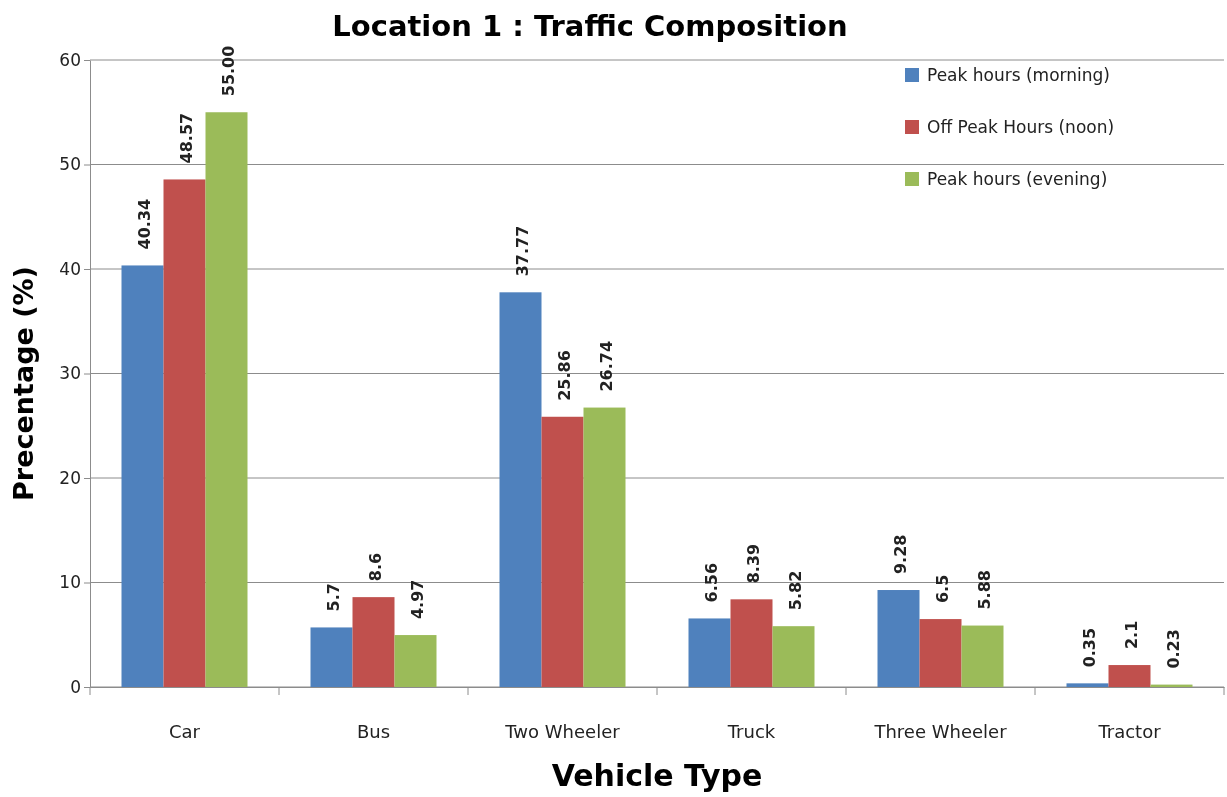 Image resolution: width=1227 pixels, height=797 pixels. Describe the element at coordinates (657, 775) in the screenshot. I see `x-axis-title: Vehicle Type` at that location.